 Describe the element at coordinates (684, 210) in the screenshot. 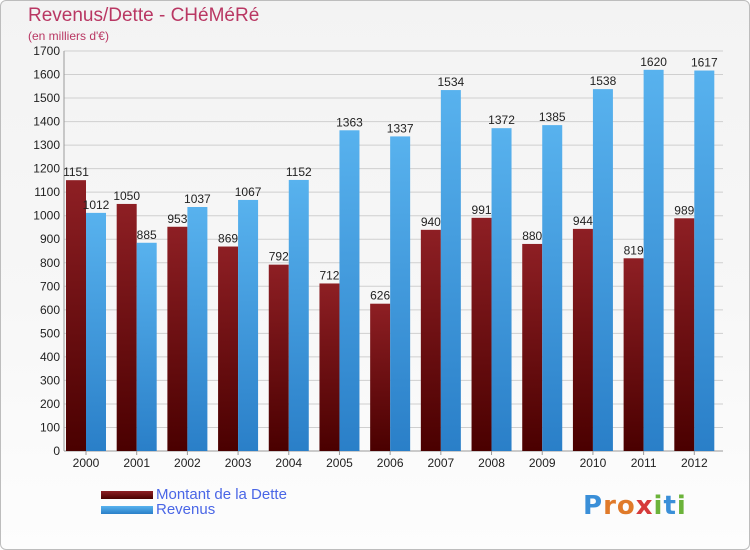

I see `data-label-dette: 989` at that location.